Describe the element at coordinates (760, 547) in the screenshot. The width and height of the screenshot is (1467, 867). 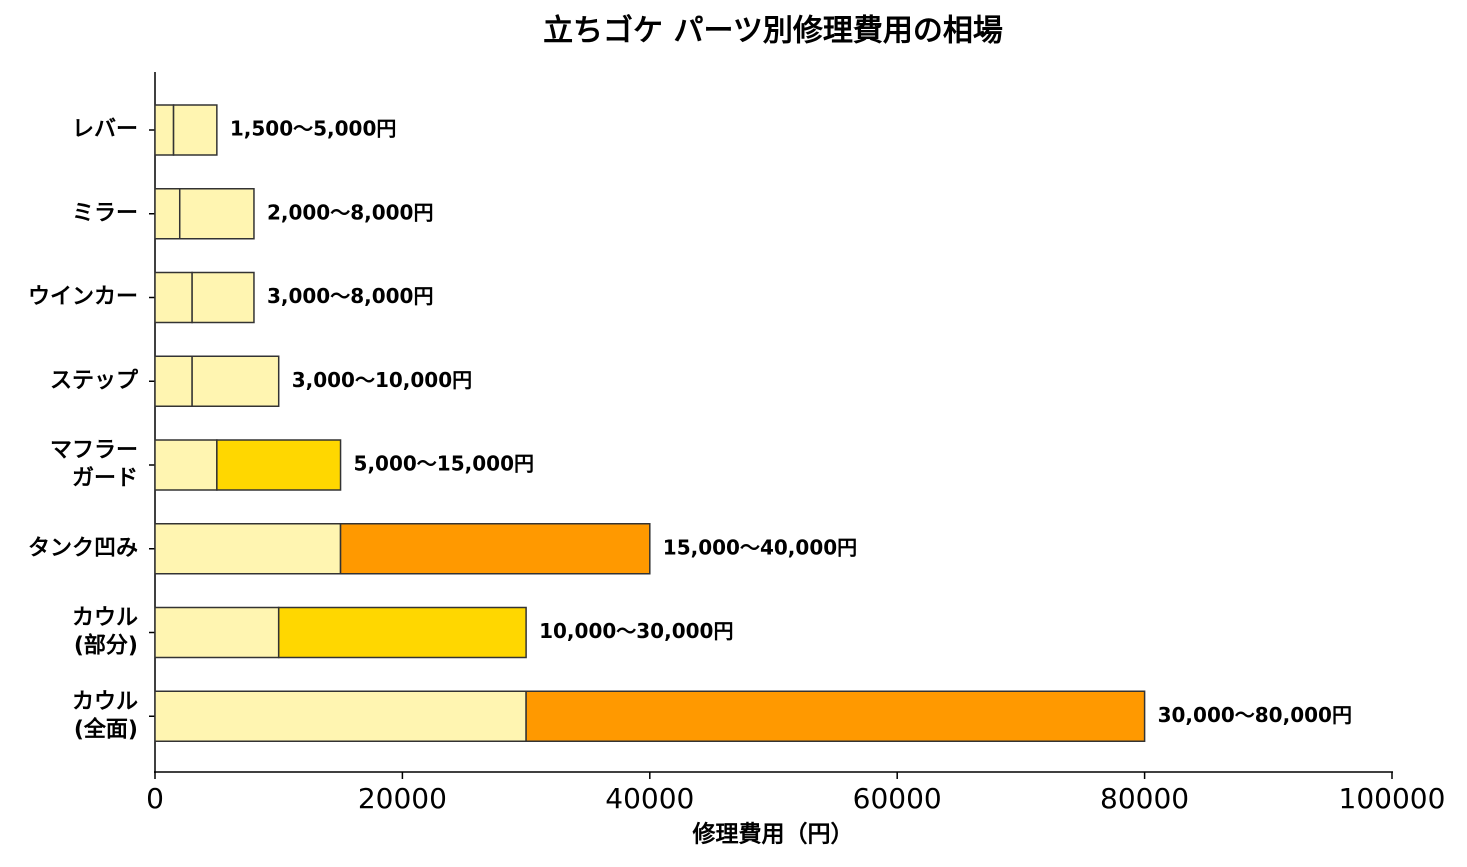
I see `value-label: 15,000〜40,000円` at that location.